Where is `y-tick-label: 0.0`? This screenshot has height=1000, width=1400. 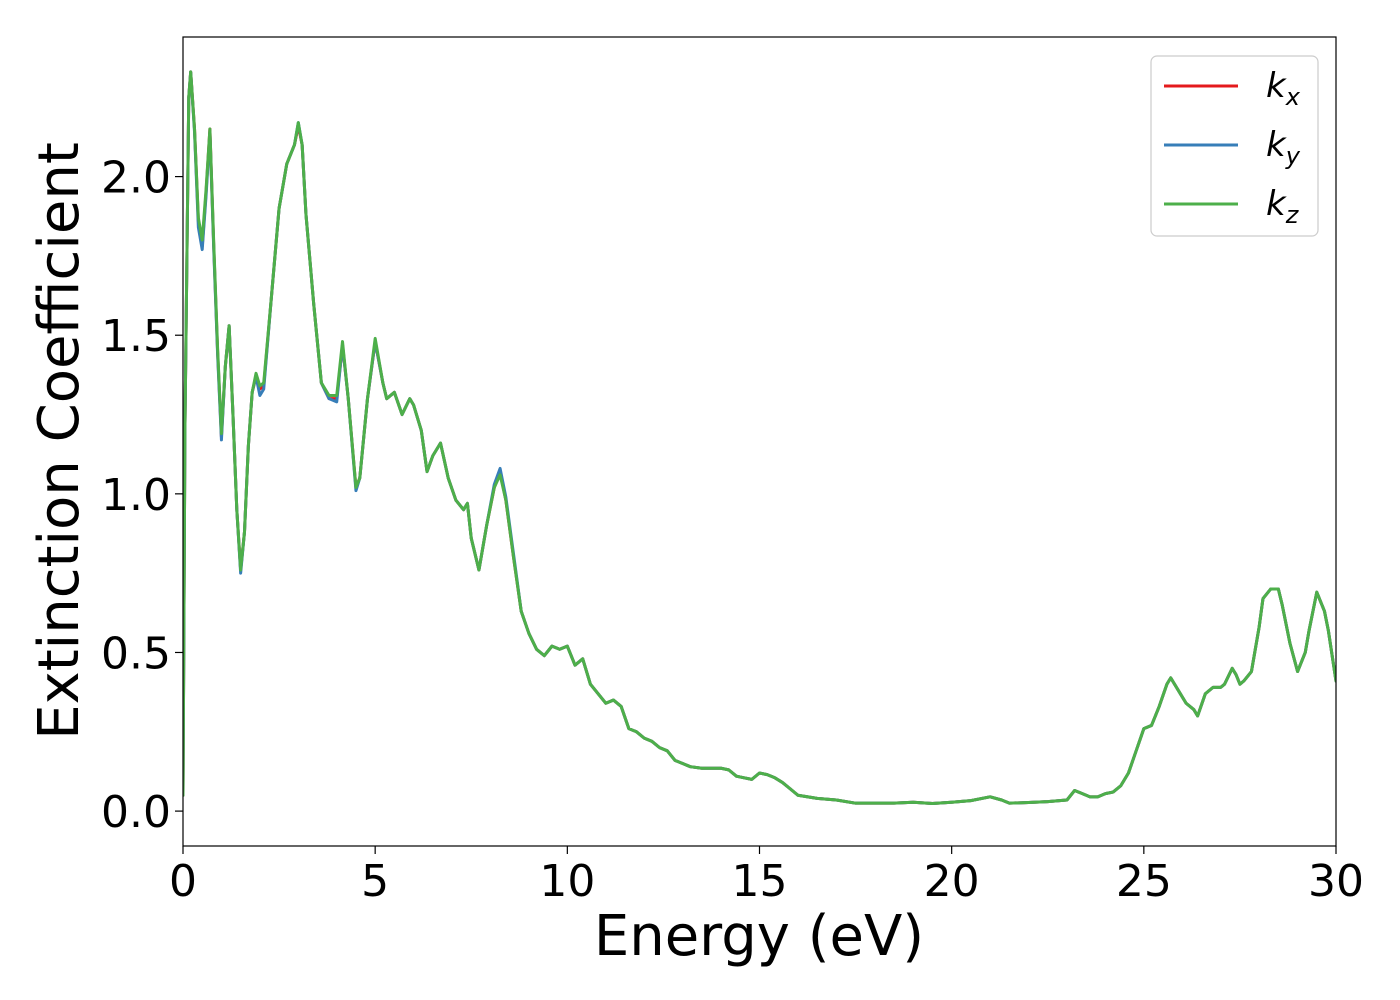 y-tick-label: 0.0 is located at coordinates (136, 812).